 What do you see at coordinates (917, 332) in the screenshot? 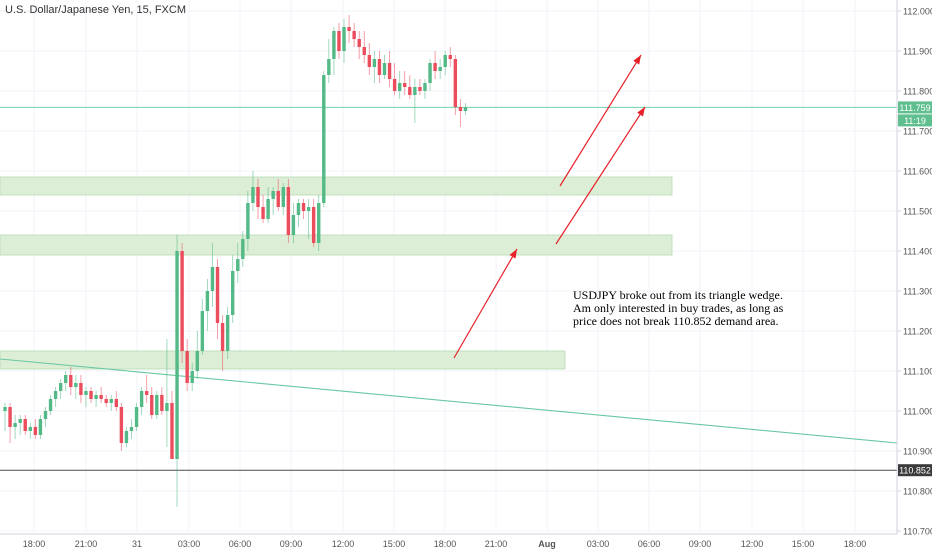
I see `price-tick-label: 111.200` at bounding box center [917, 332].